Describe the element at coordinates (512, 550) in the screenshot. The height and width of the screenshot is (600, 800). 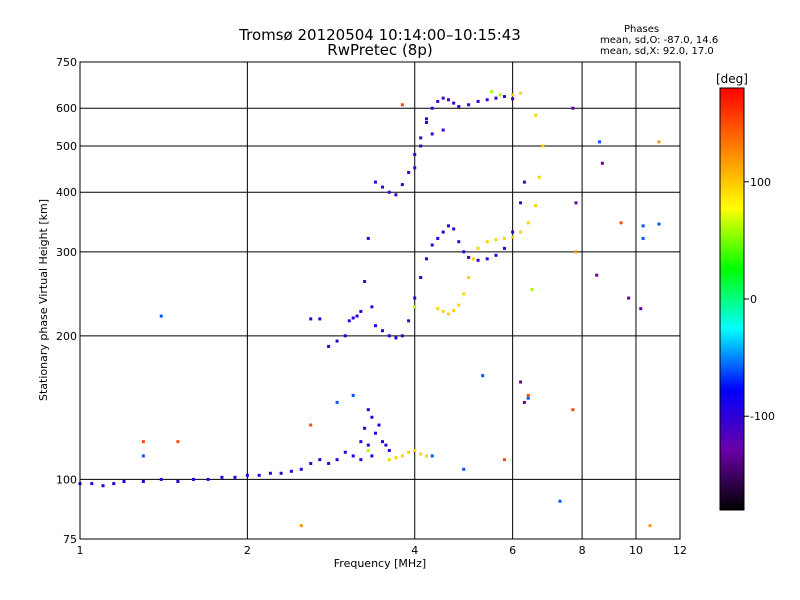
I see `x-tick-label: 6` at that location.